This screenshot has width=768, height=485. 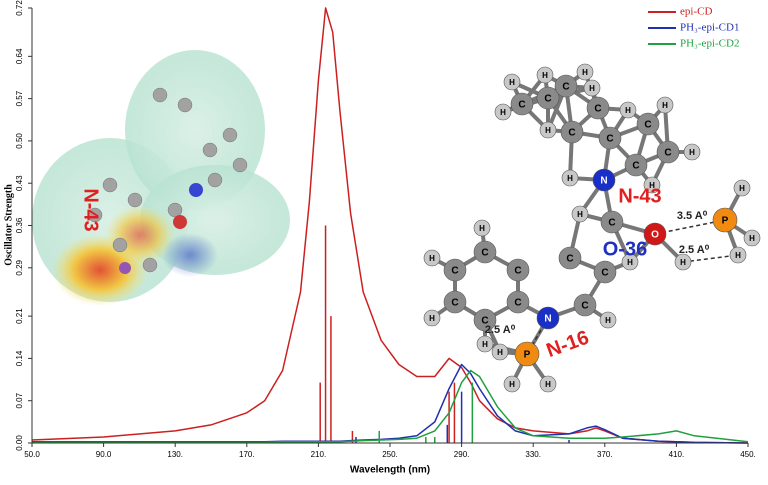 I want to click on annotation: N-43, so click(x=639, y=196).